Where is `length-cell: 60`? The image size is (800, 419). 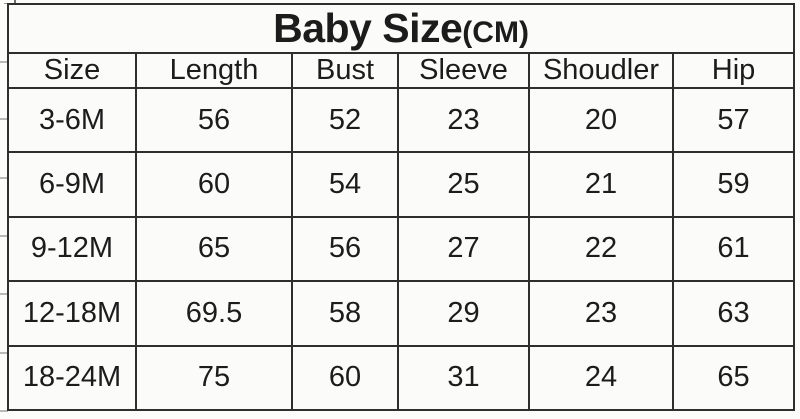
length-cell: 60 is located at coordinates (214, 184).